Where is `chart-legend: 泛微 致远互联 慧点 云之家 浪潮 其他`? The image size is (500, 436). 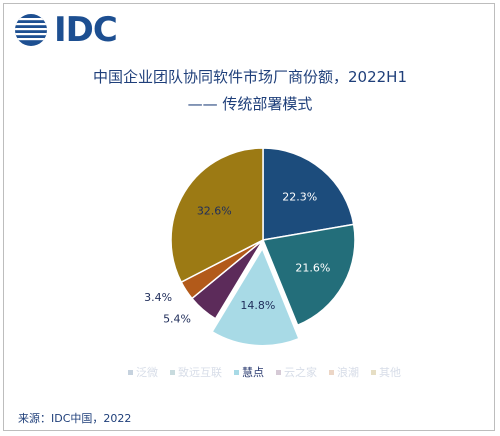 chart-legend: 泛微 致远互联 慧点 云之家 浪潮 其他 is located at coordinates (264, 372).